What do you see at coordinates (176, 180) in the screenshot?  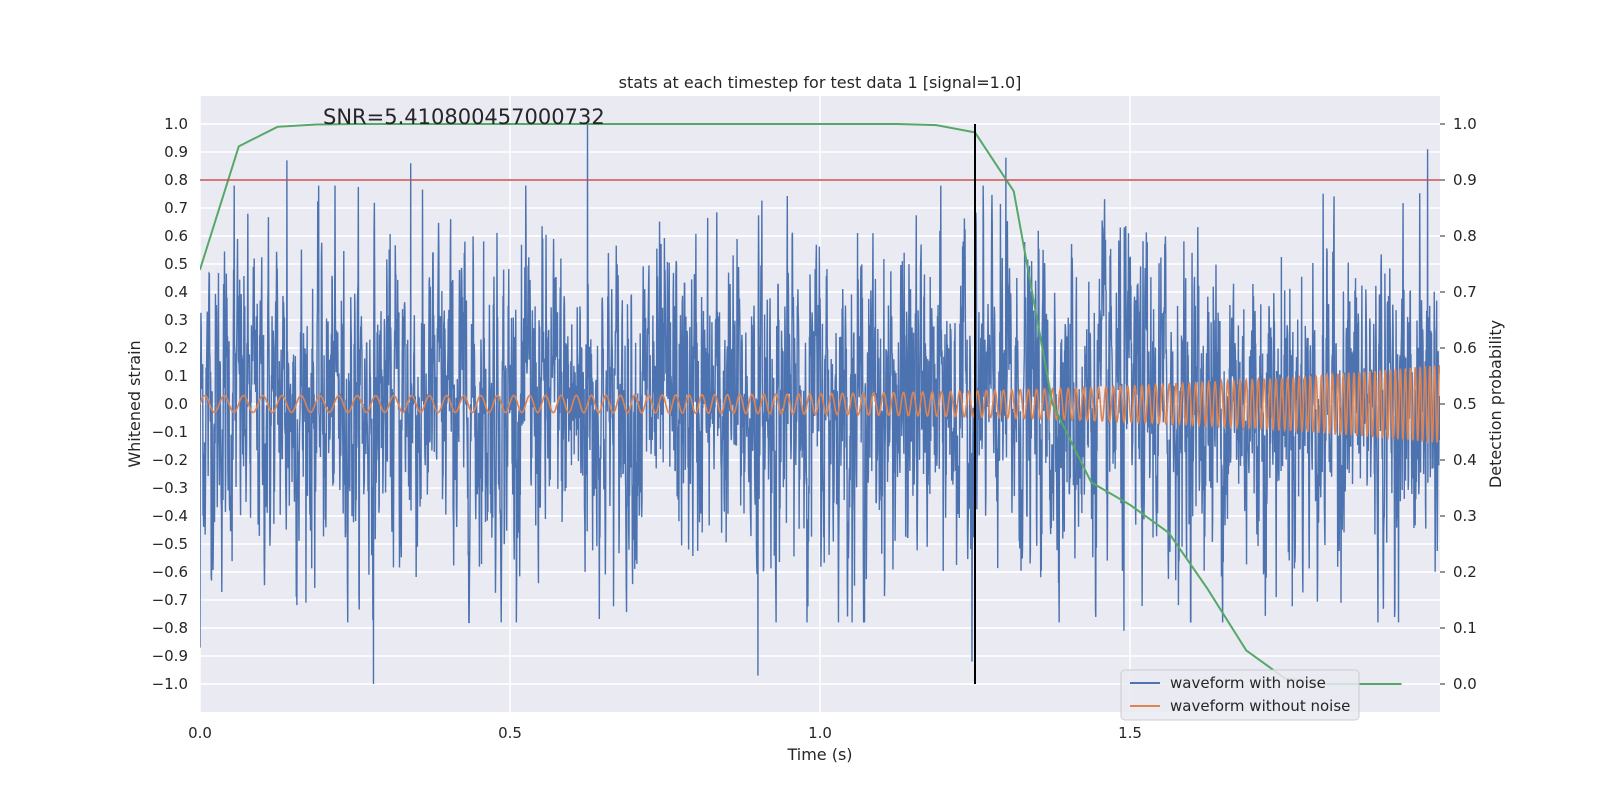 I see `y-tick-label: 0.8` at bounding box center [176, 180].